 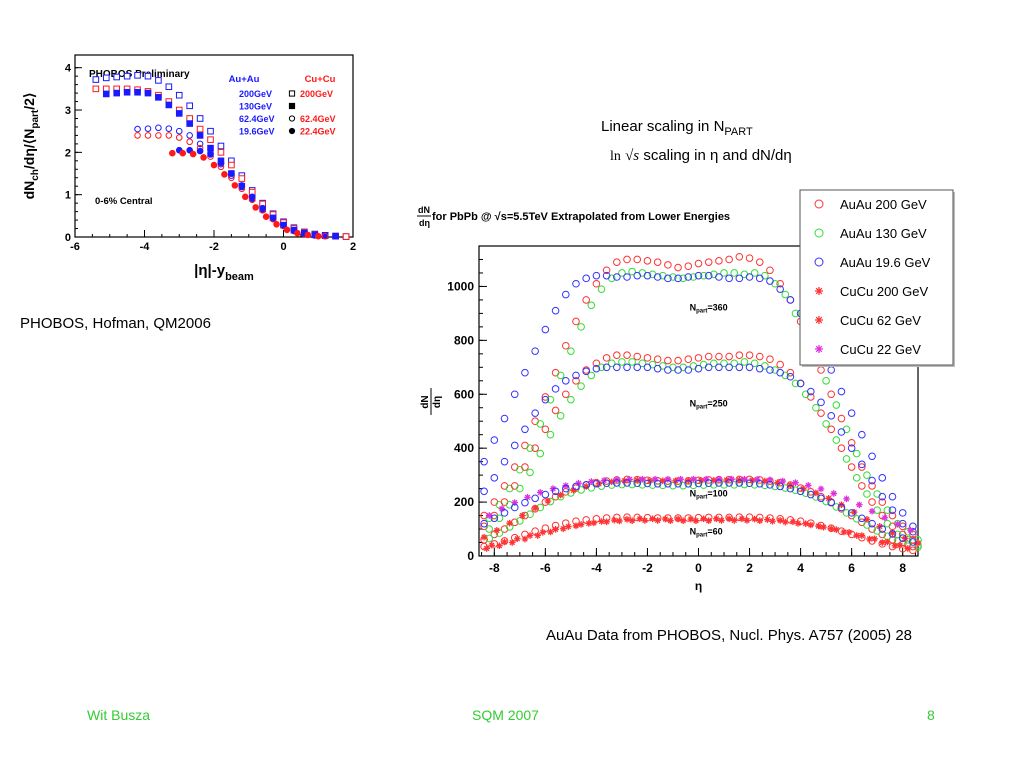 I want to click on x-tick-label: -6, so click(x=75, y=247).